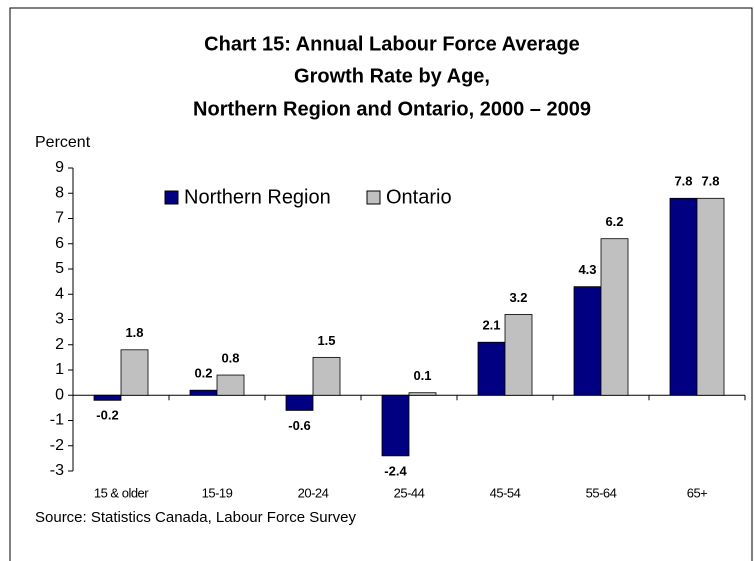  I want to click on legend-label: Ontario, so click(419, 197).